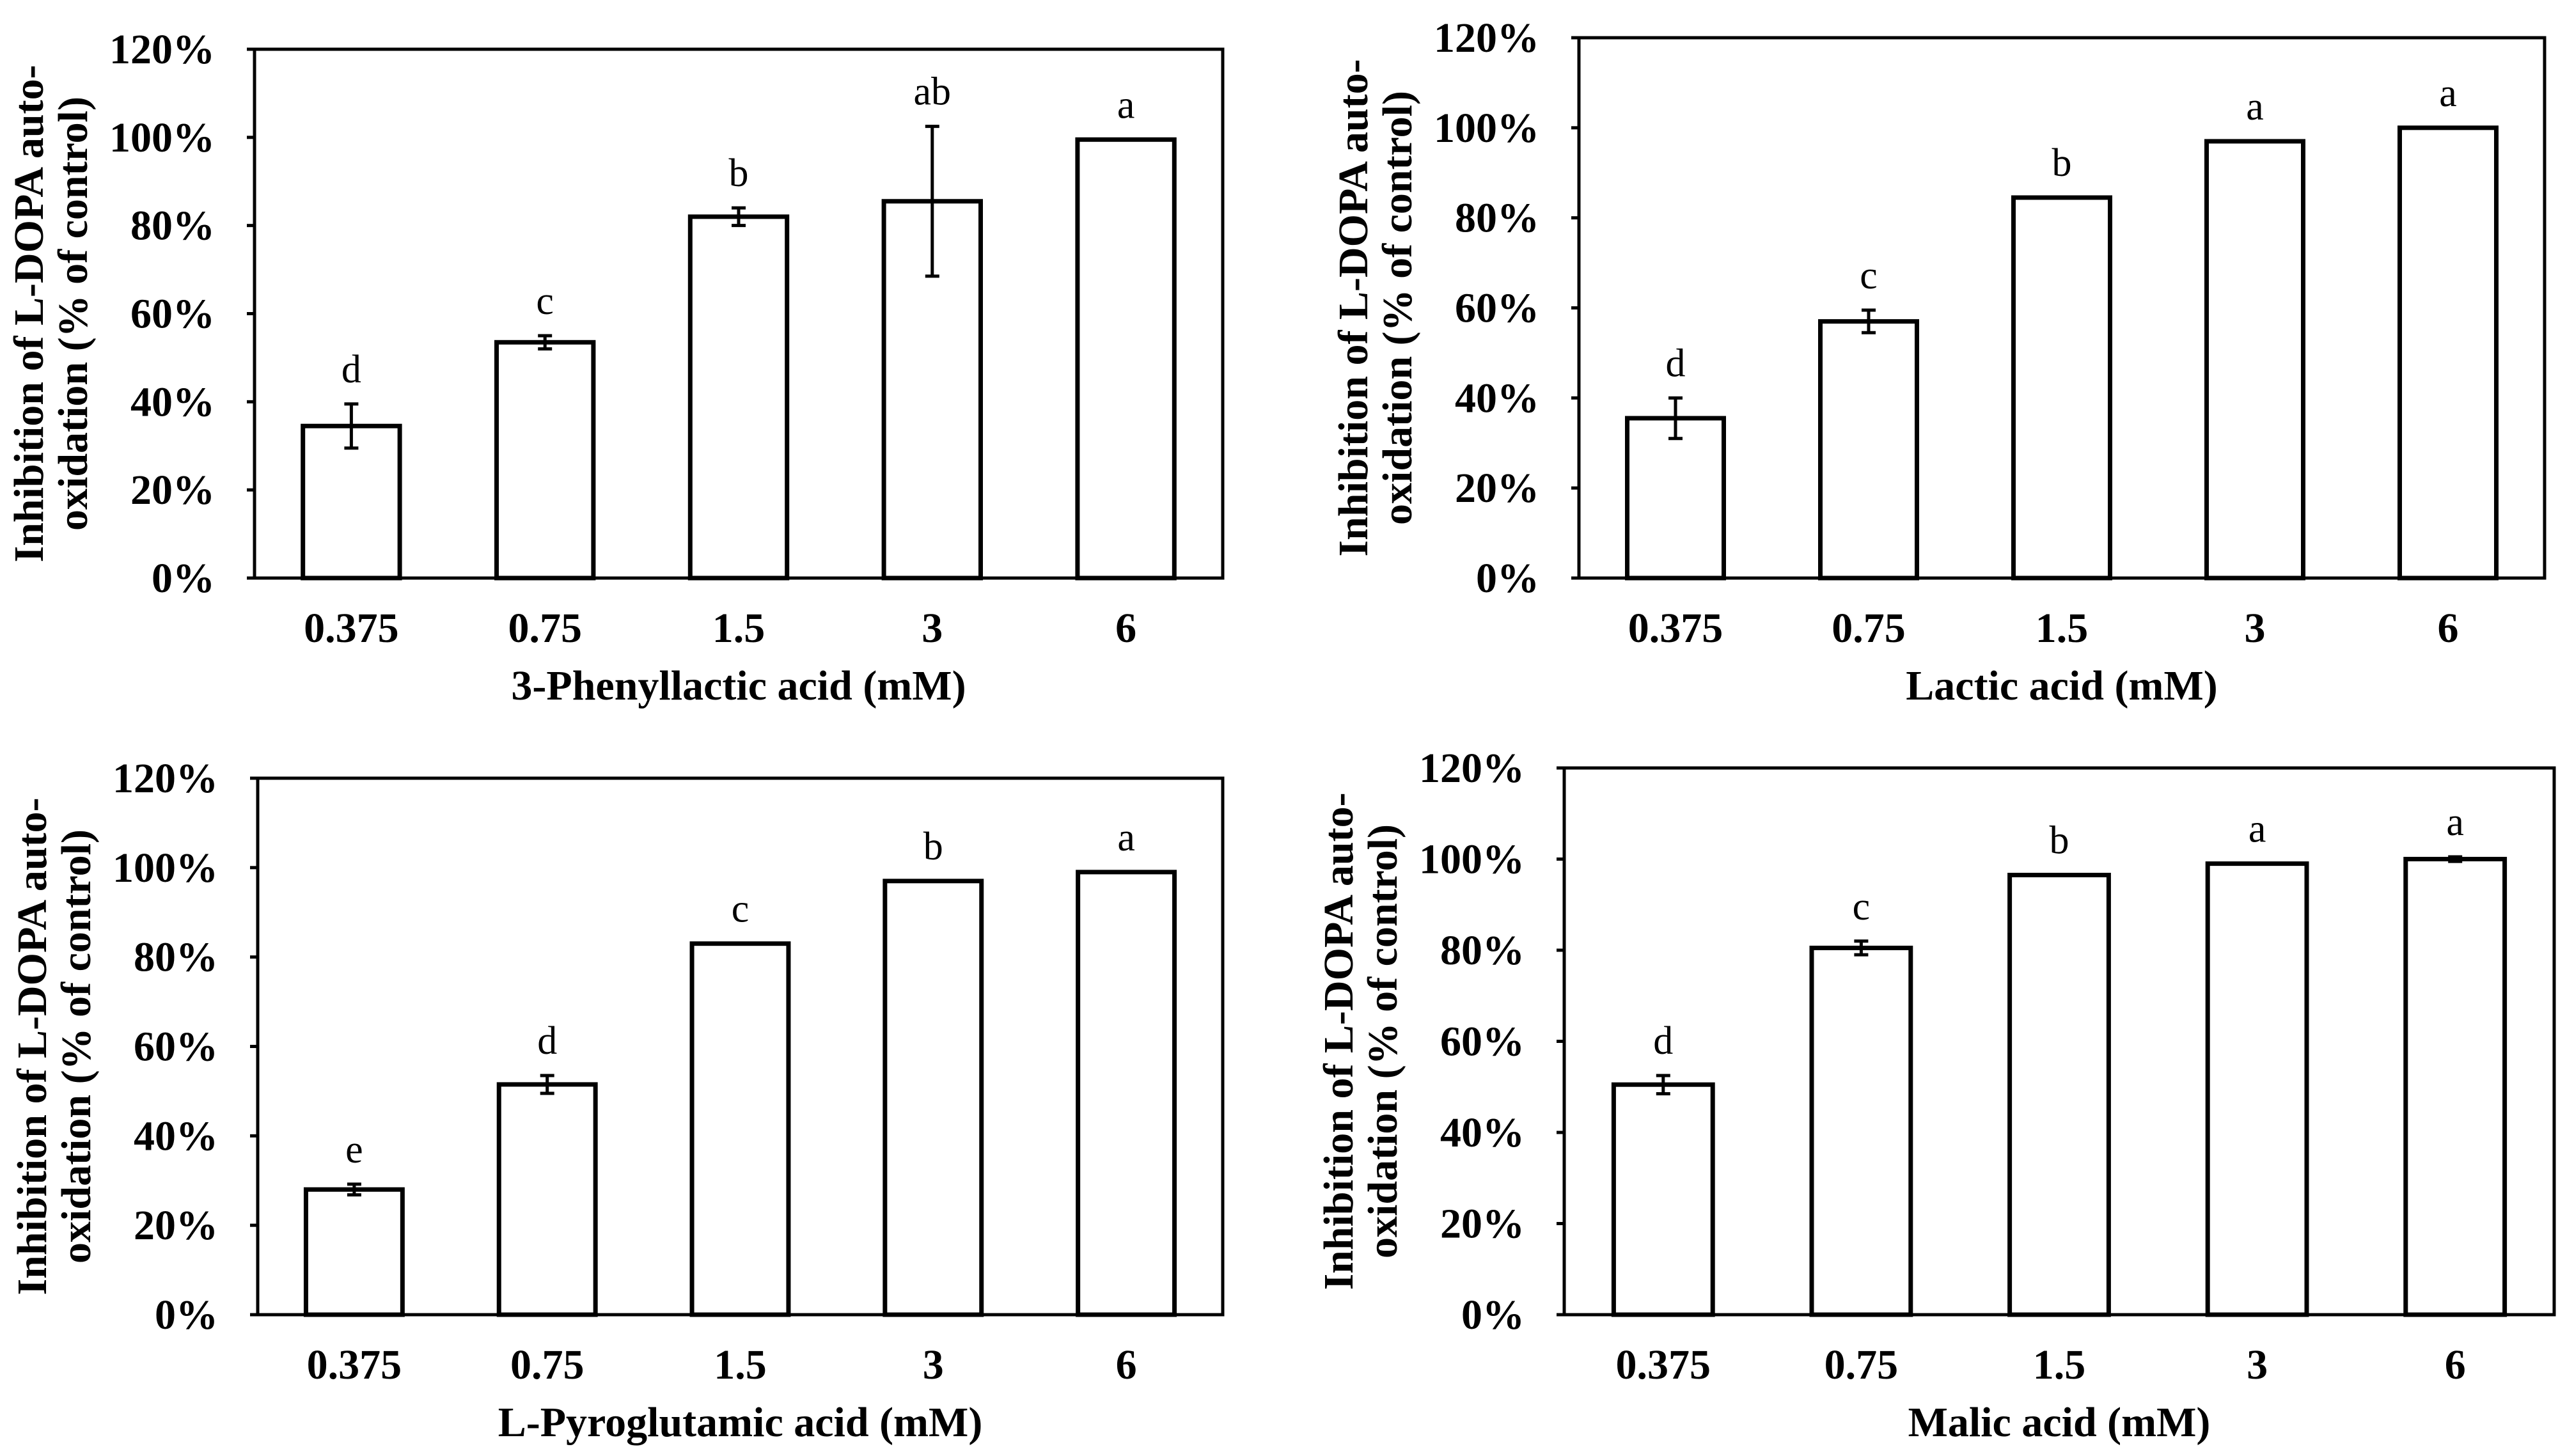  I want to click on significance-letter: ab, so click(933, 92).